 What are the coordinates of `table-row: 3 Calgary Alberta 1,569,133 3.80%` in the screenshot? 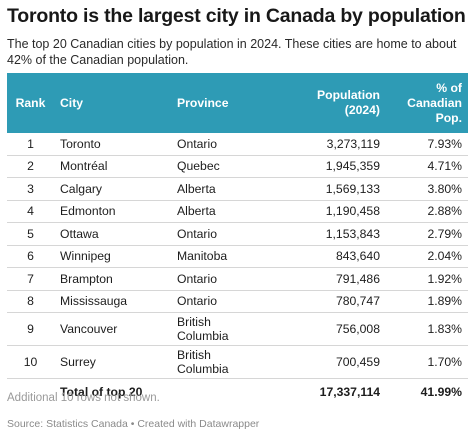 It's located at (237, 189).